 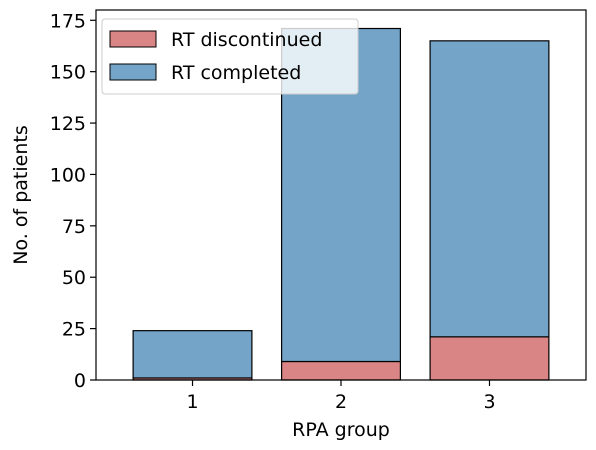 I want to click on x-tick-label: 1, so click(x=192, y=402).